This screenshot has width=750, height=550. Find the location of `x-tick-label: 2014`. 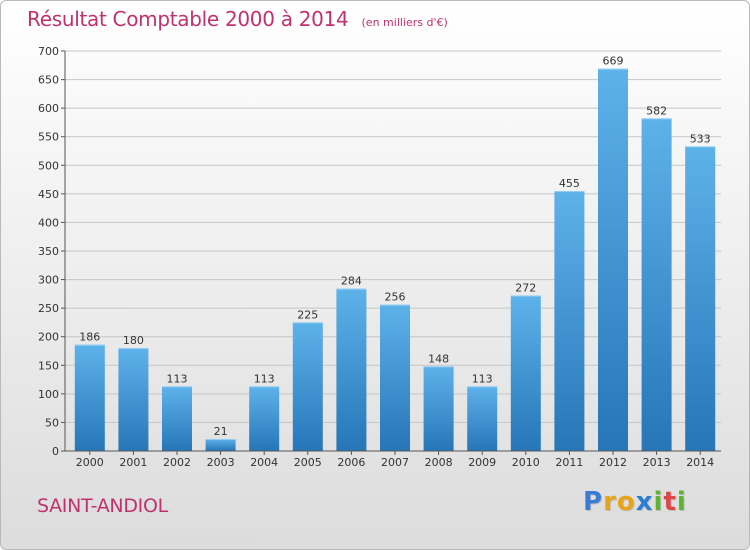

x-tick-label: 2014 is located at coordinates (700, 462).